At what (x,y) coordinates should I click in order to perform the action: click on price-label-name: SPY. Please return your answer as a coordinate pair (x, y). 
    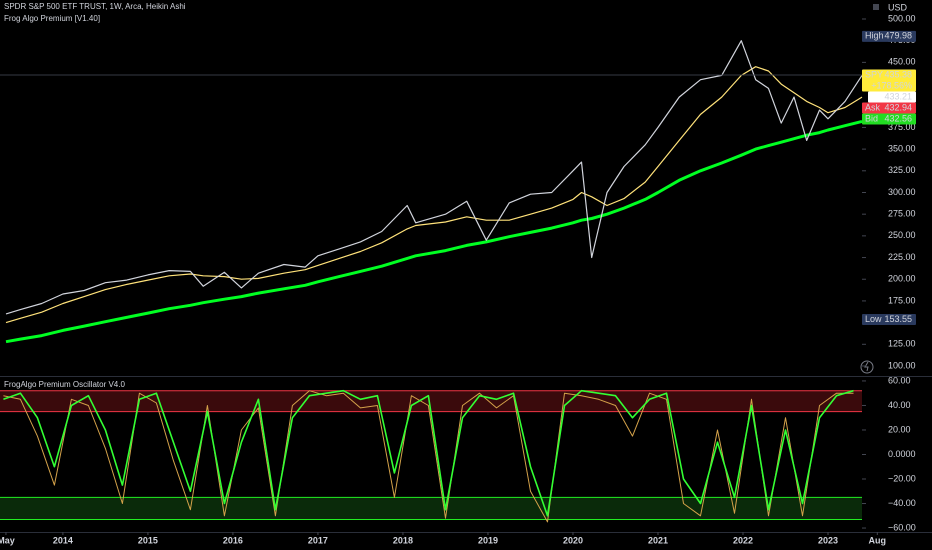
    Looking at the image, I should click on (874, 74).